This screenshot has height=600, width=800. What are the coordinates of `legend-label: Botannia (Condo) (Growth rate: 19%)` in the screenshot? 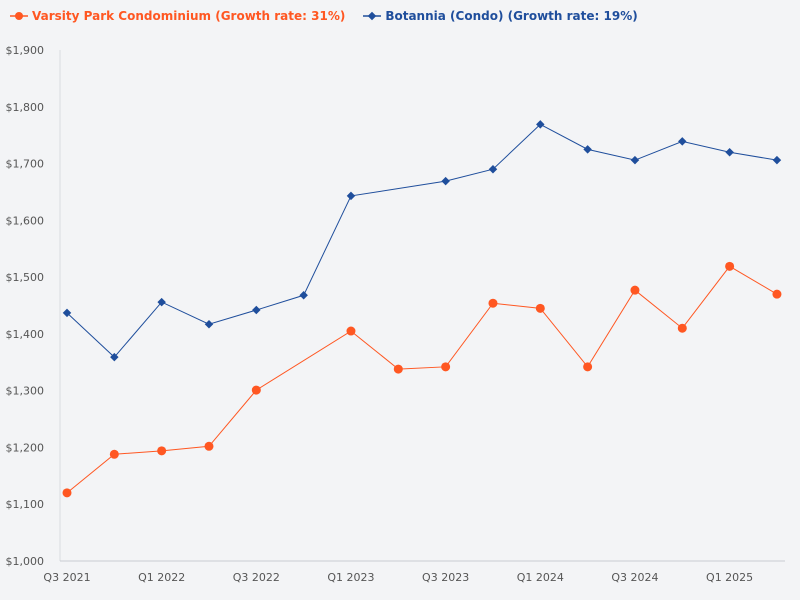 It's located at (511, 16).